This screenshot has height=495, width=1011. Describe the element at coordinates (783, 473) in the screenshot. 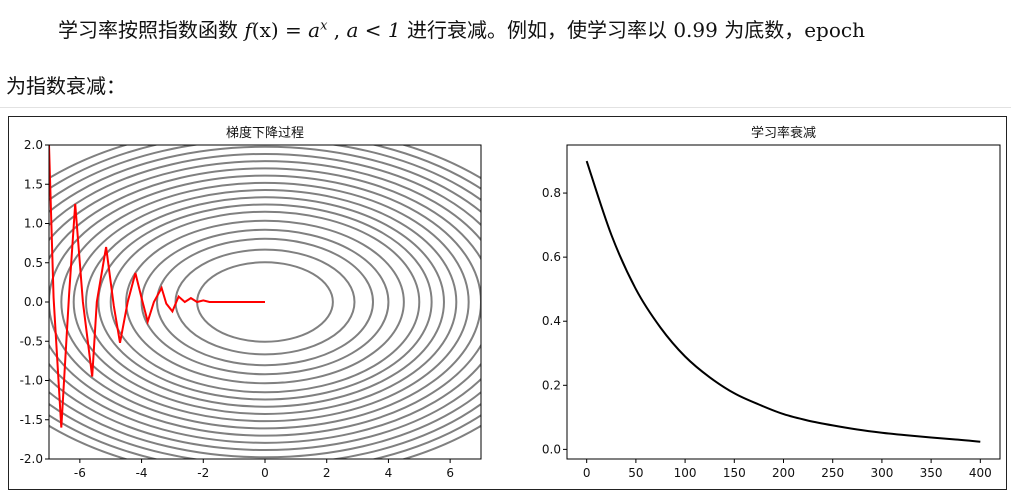

I see `x-tick-label: 200` at that location.